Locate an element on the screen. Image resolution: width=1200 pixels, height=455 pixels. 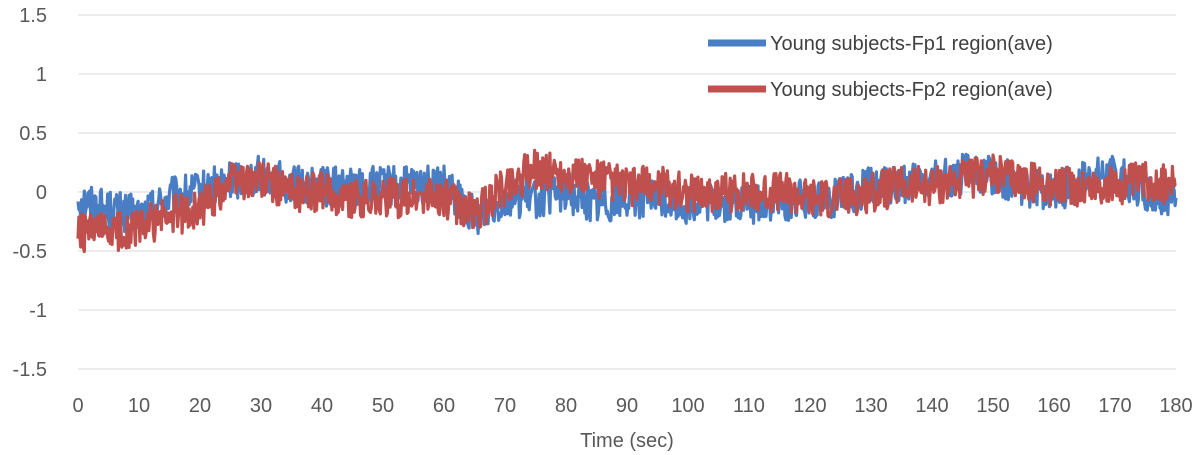
x-tick-label: 110 is located at coordinates (749, 406).